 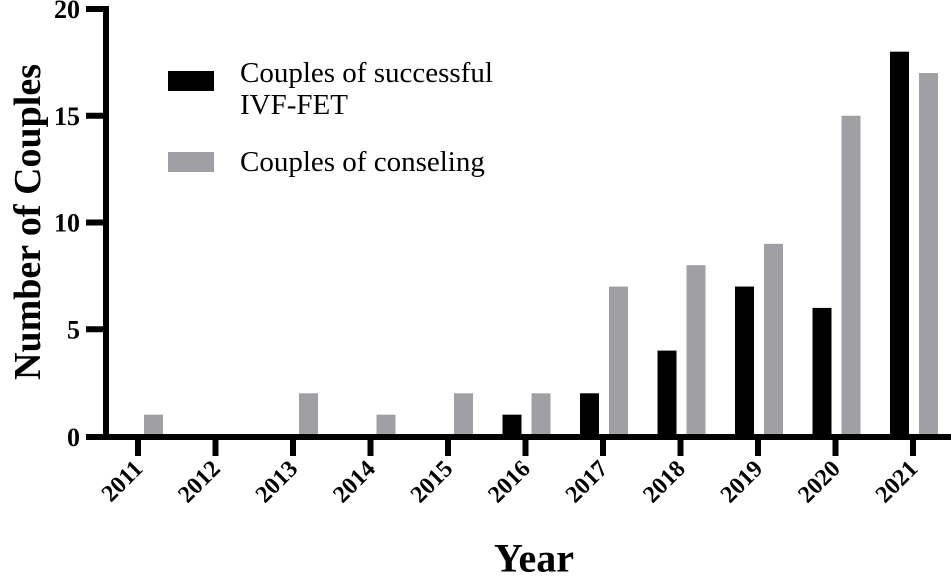 I want to click on legend-label-line1: Couples of conseling, so click(x=362, y=162).